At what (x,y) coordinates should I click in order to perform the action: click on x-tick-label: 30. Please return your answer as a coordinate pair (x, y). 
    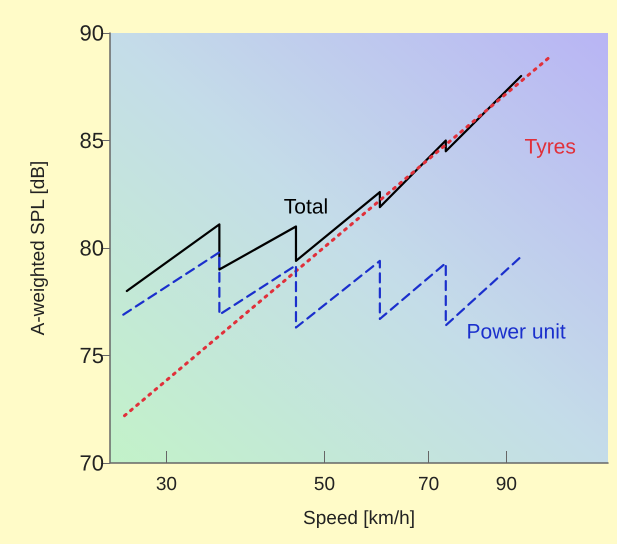
    Looking at the image, I should click on (166, 484).